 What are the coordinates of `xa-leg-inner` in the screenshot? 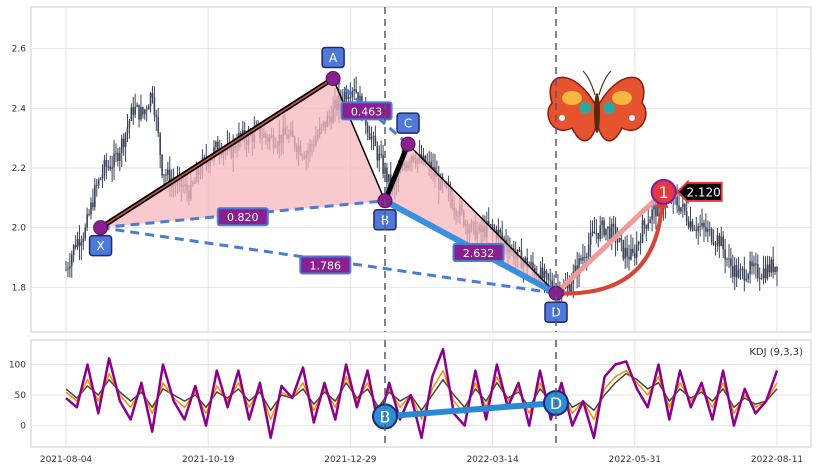 It's located at (217, 153).